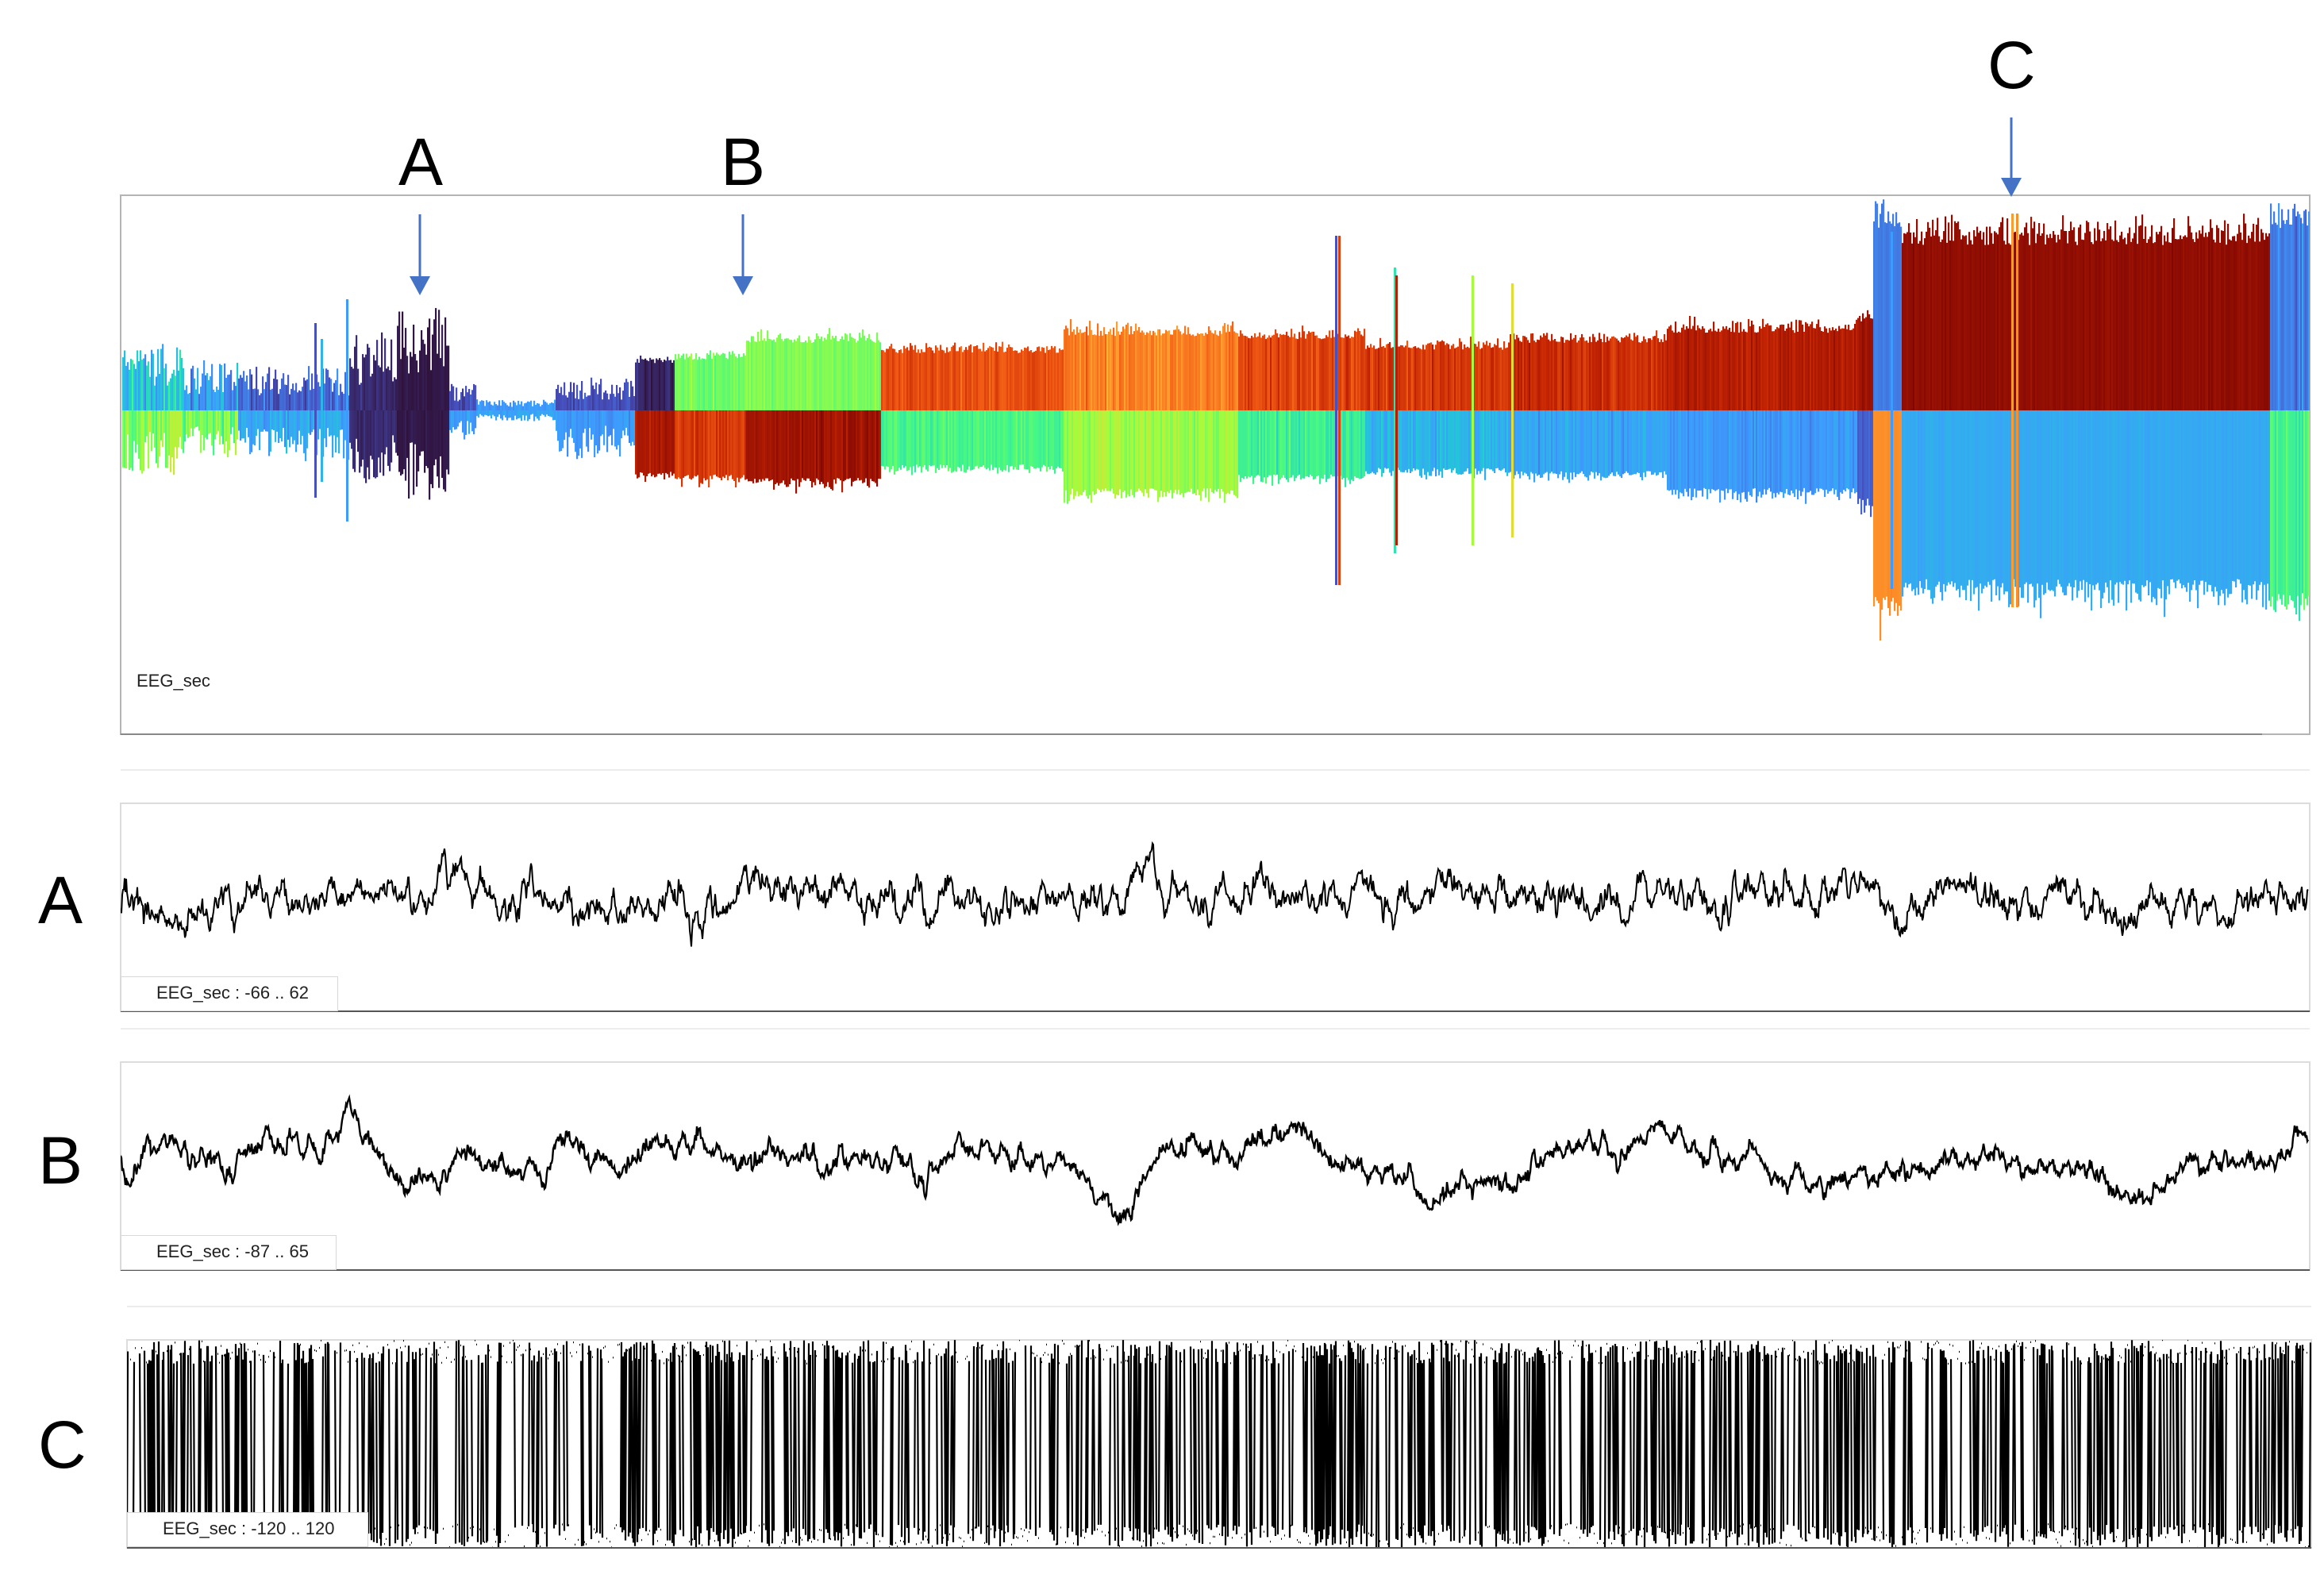  Describe the element at coordinates (421, 162) in the screenshot. I see `marker-label-a: A` at that location.